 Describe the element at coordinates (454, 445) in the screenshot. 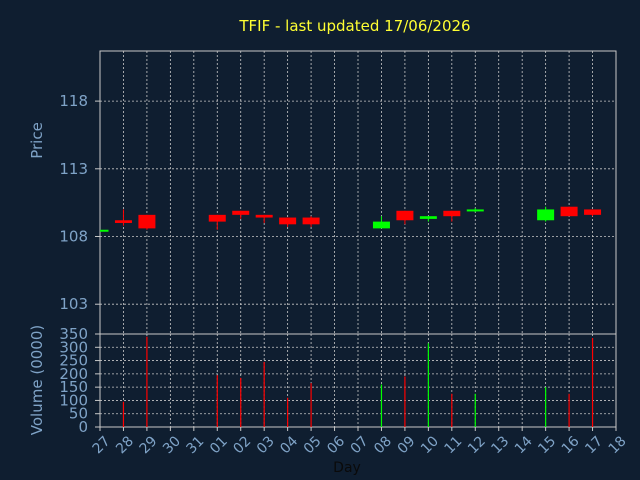

I see `x-tick-label: 11` at that location.